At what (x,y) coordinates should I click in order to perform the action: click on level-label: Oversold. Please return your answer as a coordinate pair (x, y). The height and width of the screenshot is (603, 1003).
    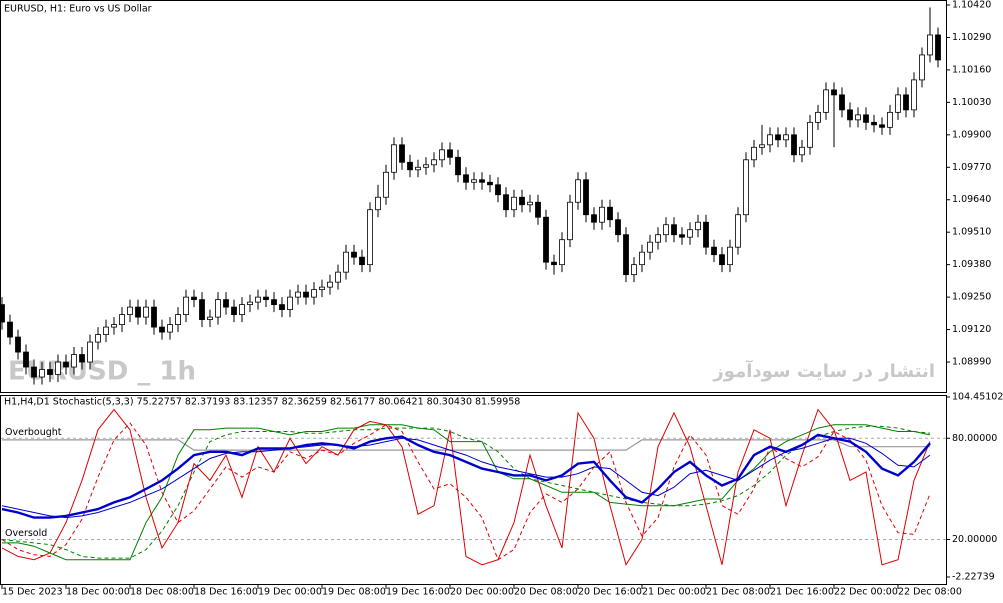
    Looking at the image, I should click on (26, 533).